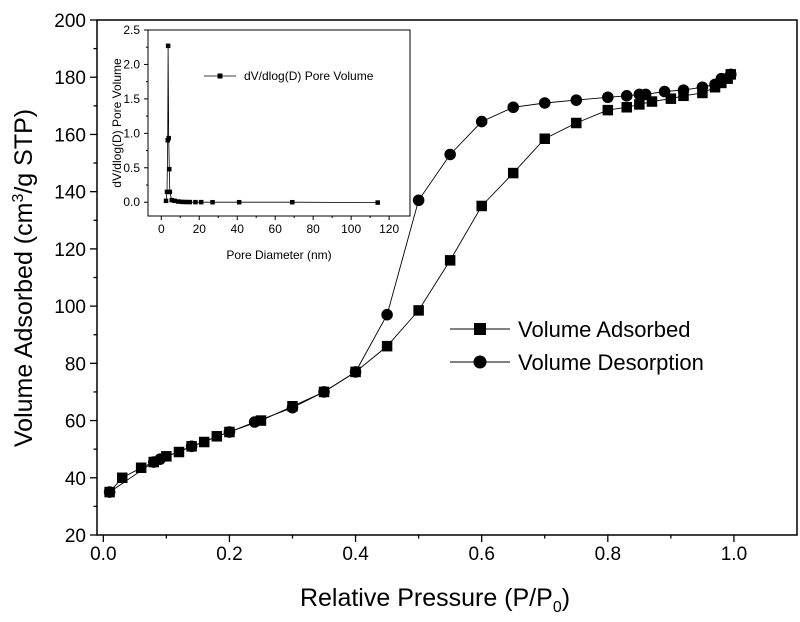 Image resolution: width=800 pixels, height=622 pixels. What do you see at coordinates (418, 550) in the screenshot?
I see `main-x-axis: 0.0 0.2 0.4 0.6 0.8 1.0` at bounding box center [418, 550].